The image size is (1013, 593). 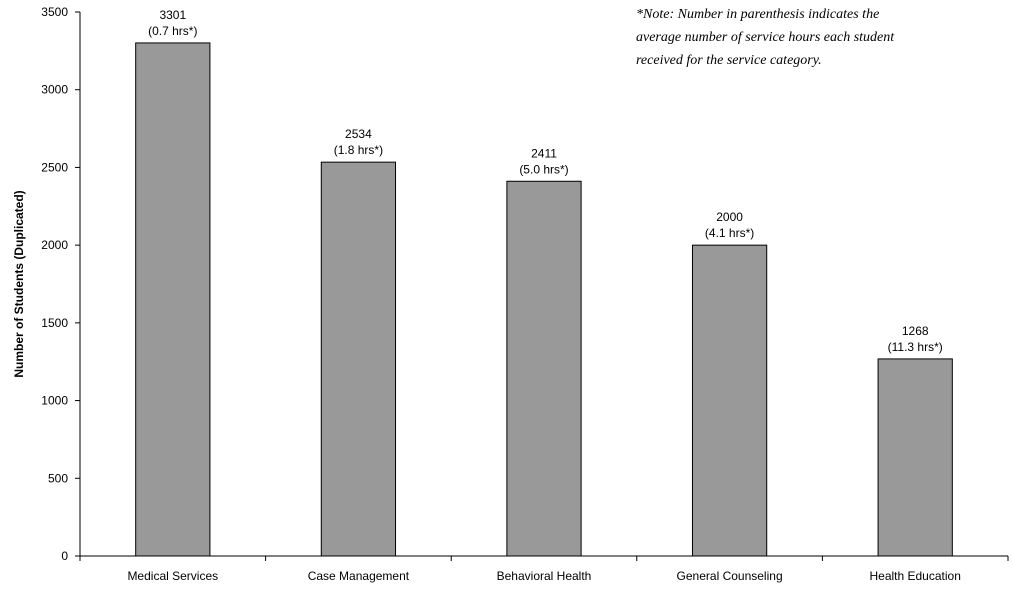 What do you see at coordinates (61, 284) in the screenshot?
I see `y-axis: 0 500 1000 1500 2000 2500 3000 3500` at bounding box center [61, 284].